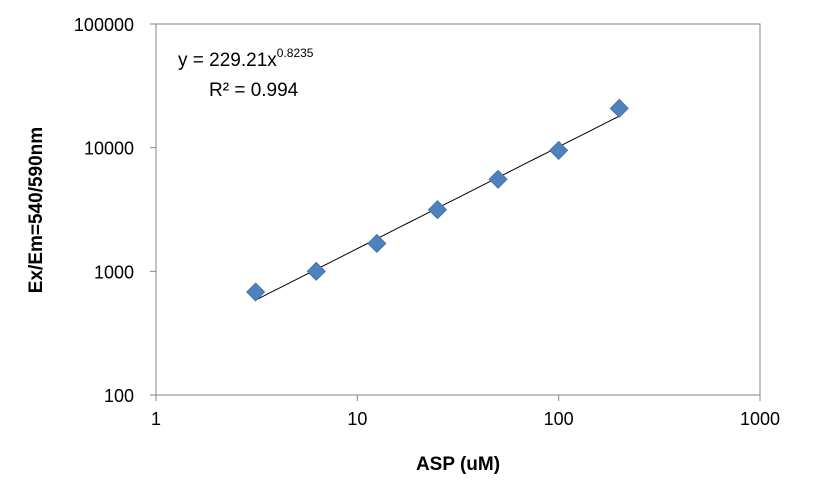 The height and width of the screenshot is (480, 813). What do you see at coordinates (104, 25) in the screenshot?
I see `y-tick-label: 100000` at bounding box center [104, 25].